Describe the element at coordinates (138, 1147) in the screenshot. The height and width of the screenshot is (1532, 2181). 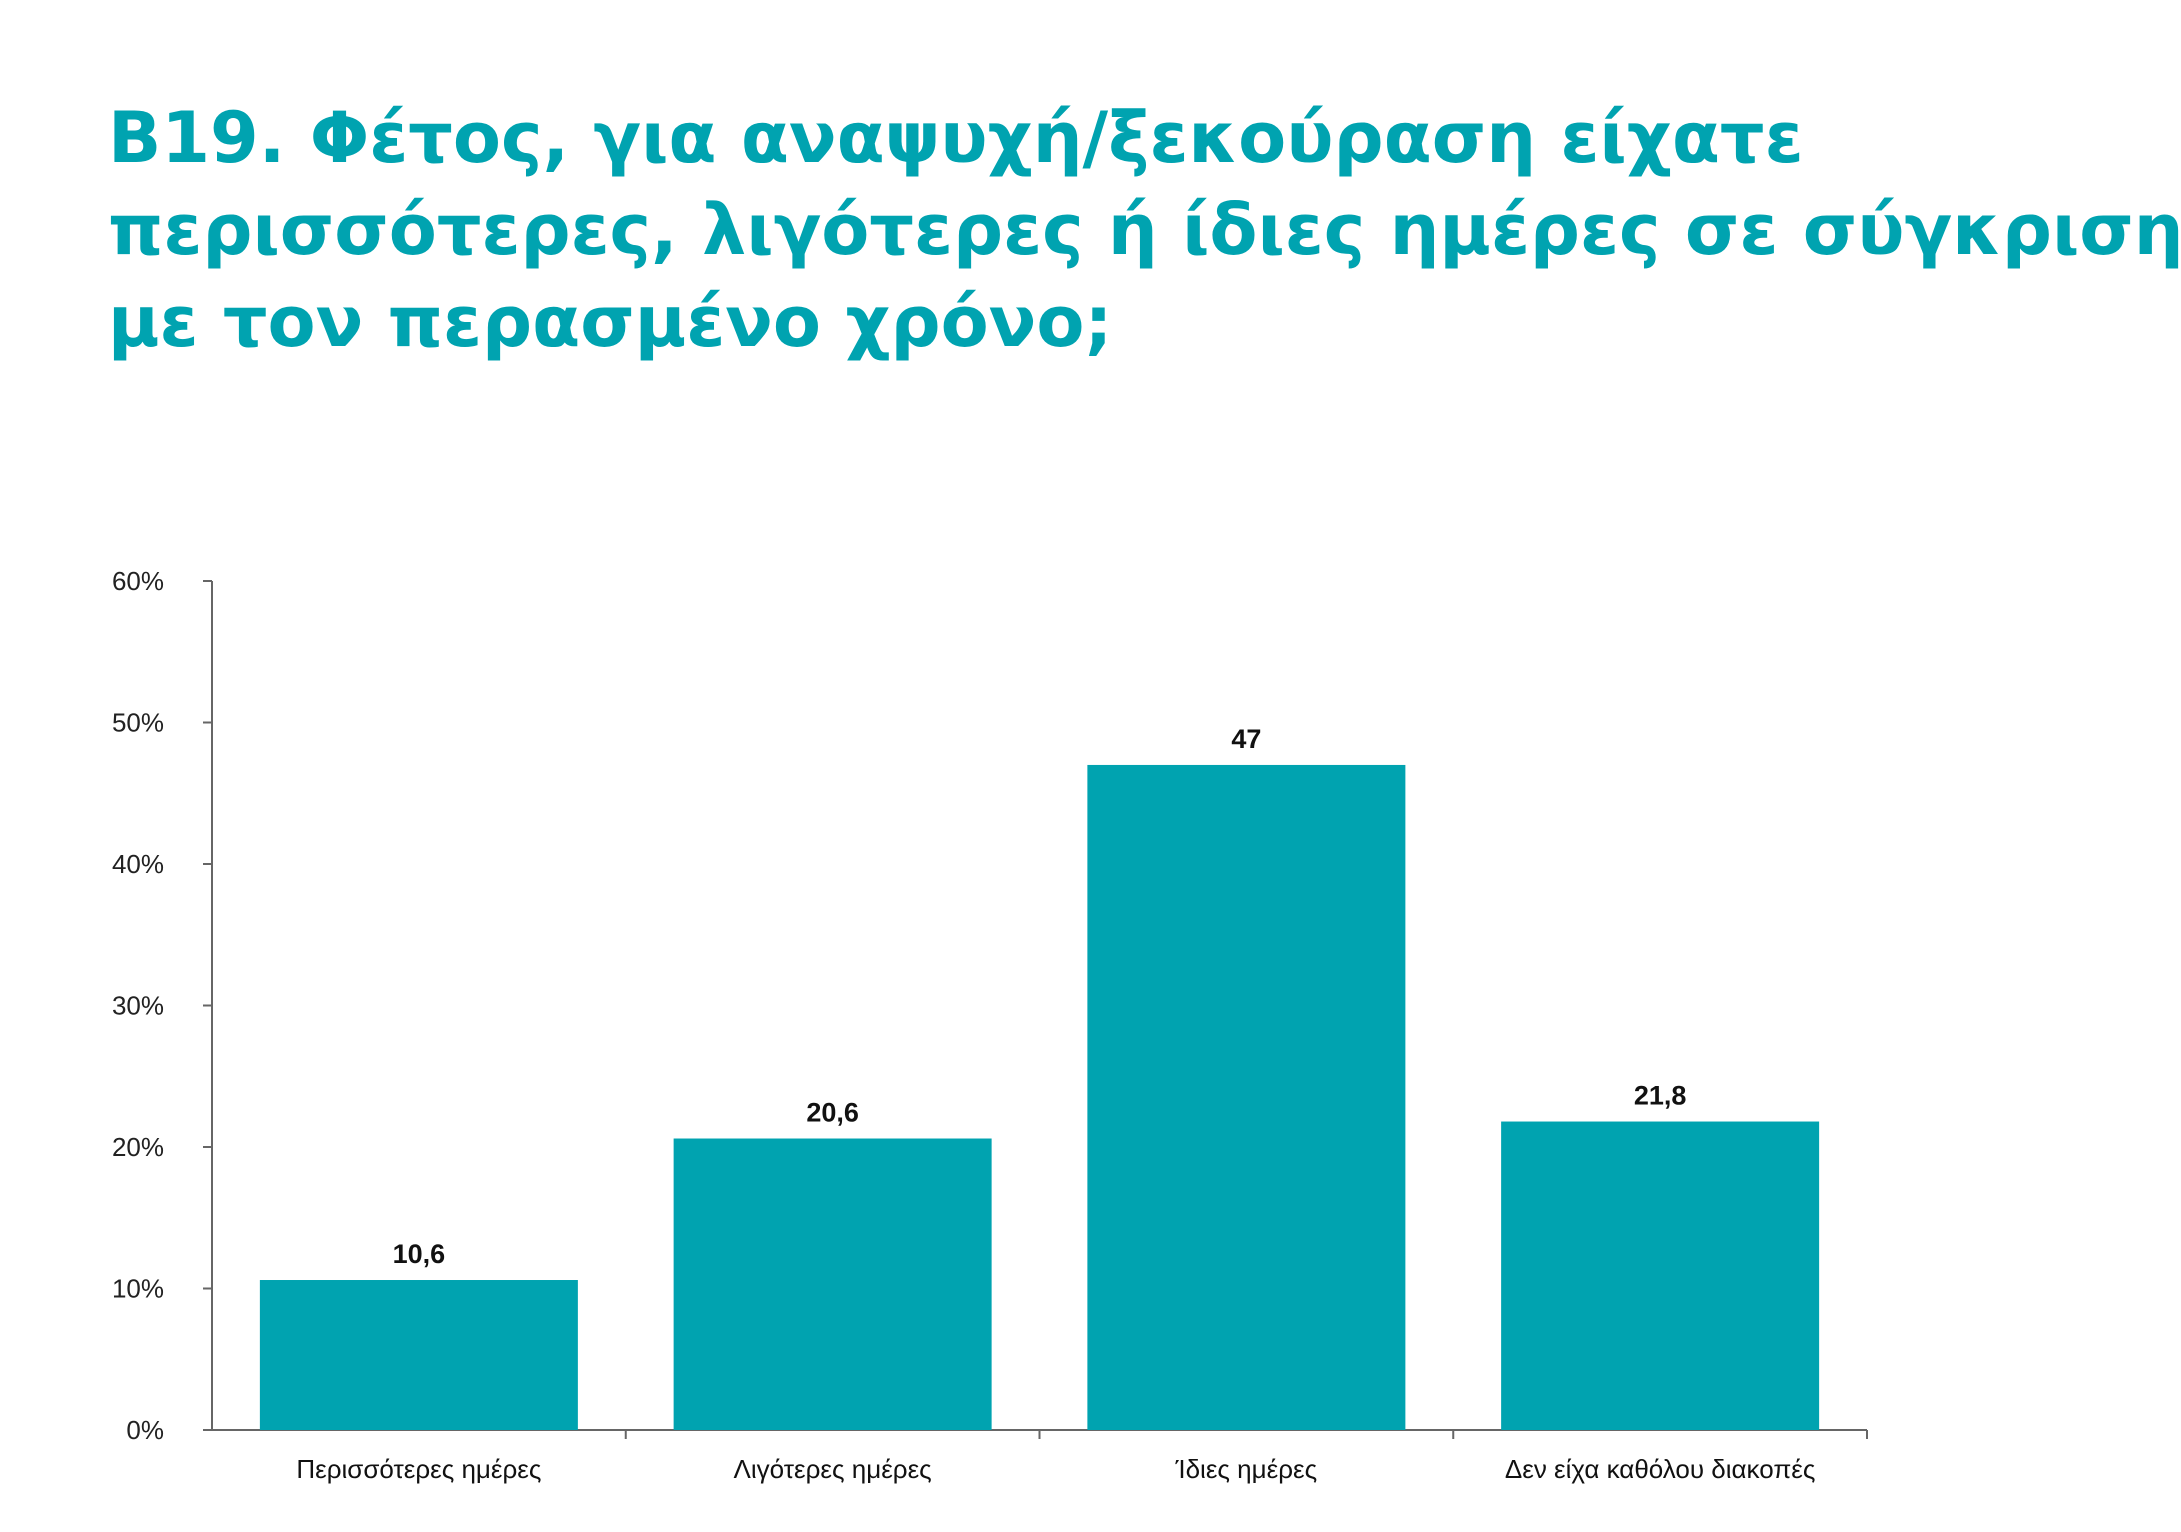
I see `y-tick-label: 20%` at that location.